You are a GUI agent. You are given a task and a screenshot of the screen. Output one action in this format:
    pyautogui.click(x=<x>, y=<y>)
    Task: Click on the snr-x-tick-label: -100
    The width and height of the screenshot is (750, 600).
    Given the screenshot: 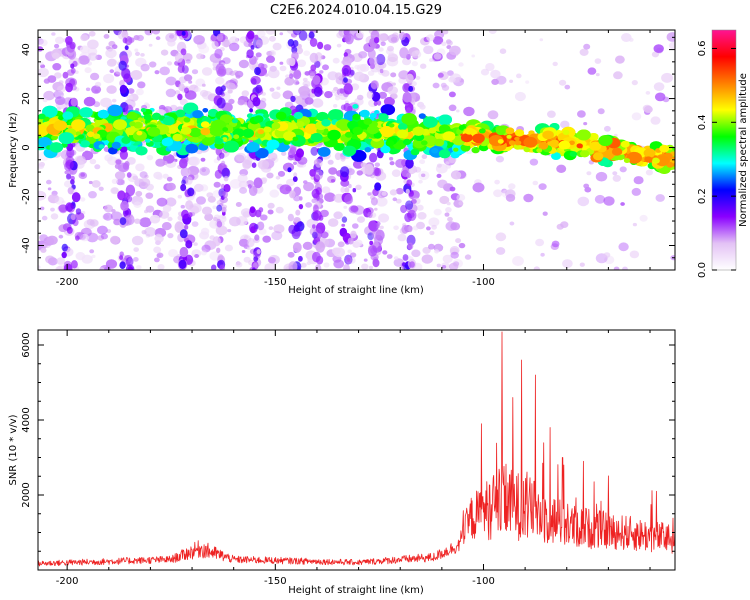 What is the action you would take?
    pyautogui.click(x=483, y=581)
    